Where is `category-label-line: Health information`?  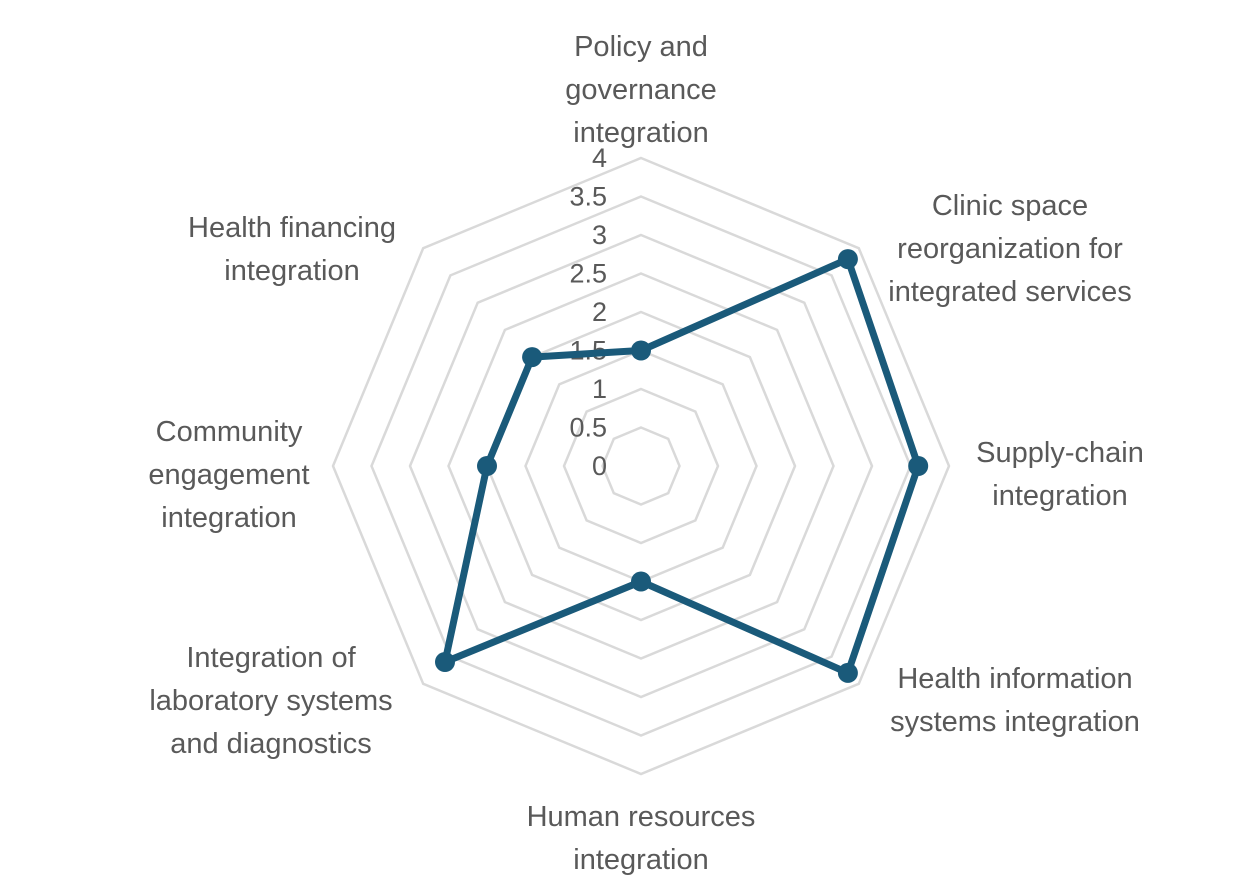 category-label-line: Health information is located at coordinates (1014, 679).